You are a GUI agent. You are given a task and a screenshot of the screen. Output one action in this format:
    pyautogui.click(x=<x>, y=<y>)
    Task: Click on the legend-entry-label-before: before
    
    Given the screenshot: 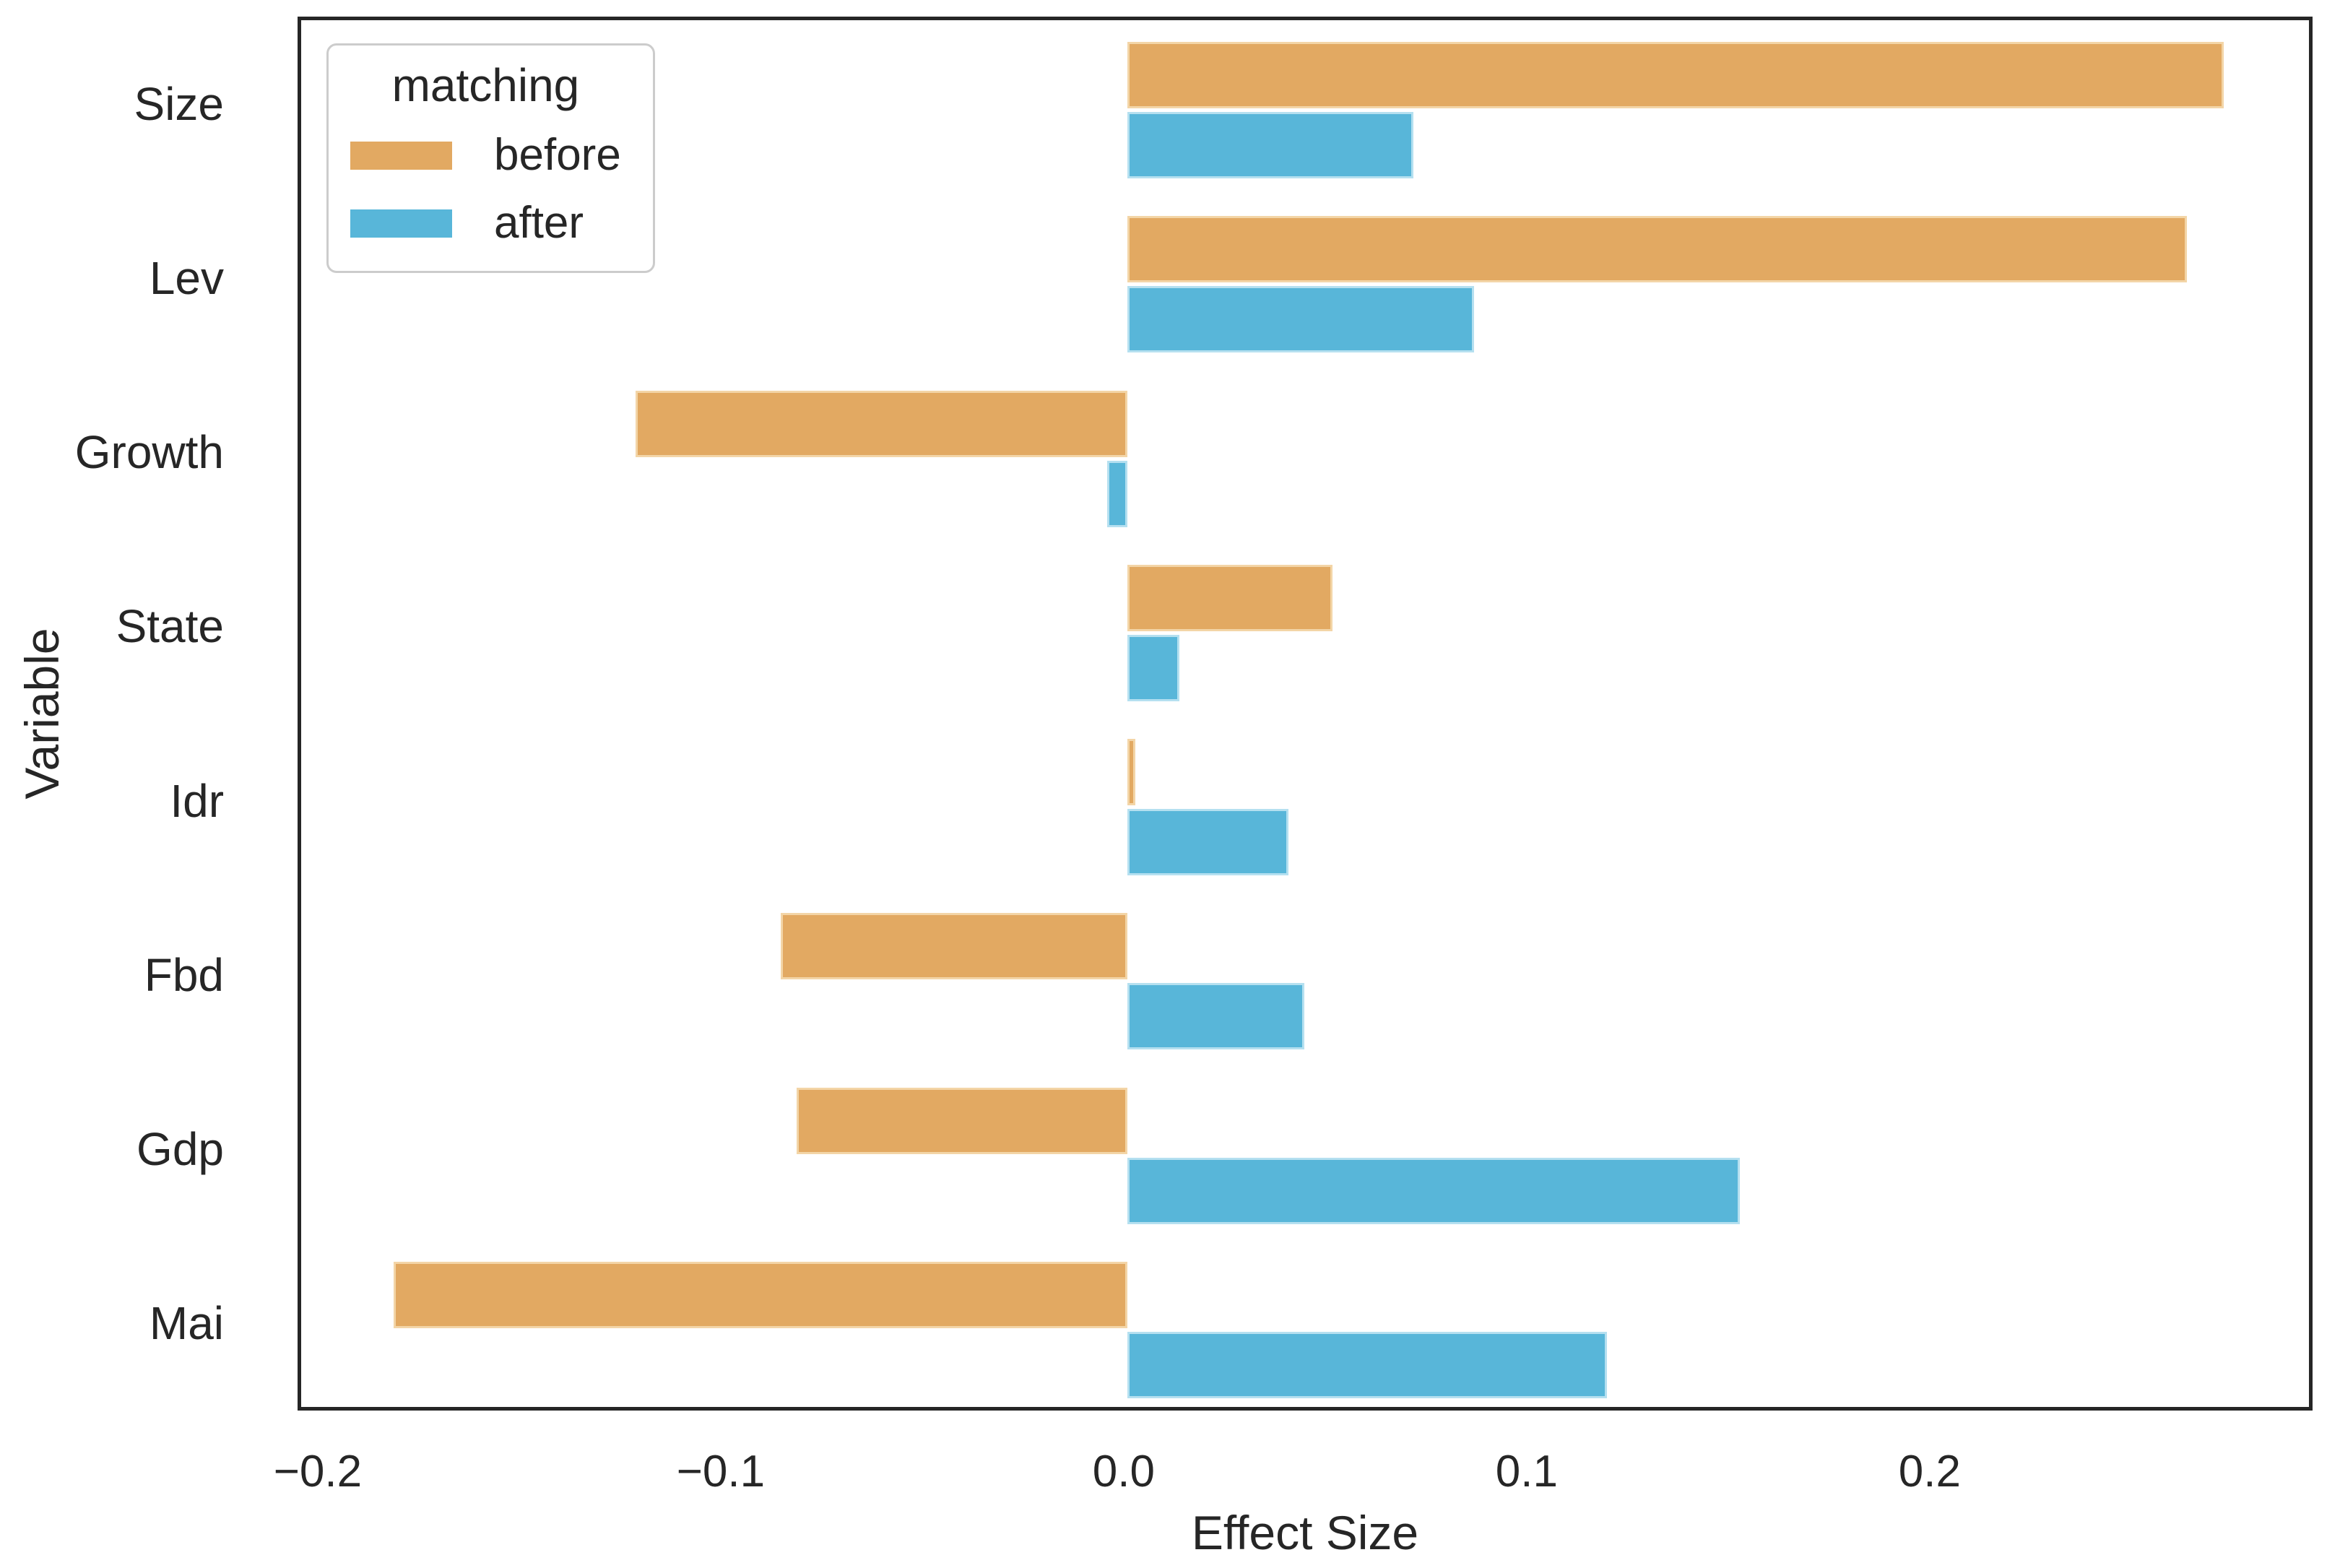 What is the action you would take?
    pyautogui.click(x=557, y=155)
    